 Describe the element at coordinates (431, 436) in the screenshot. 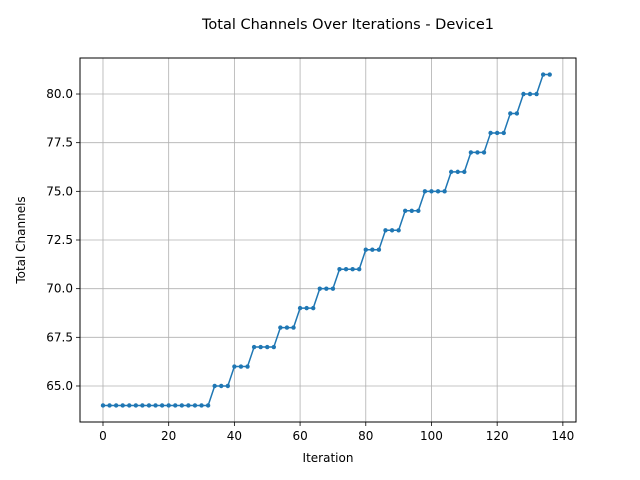

I see `x-tick-label: 100` at that location.